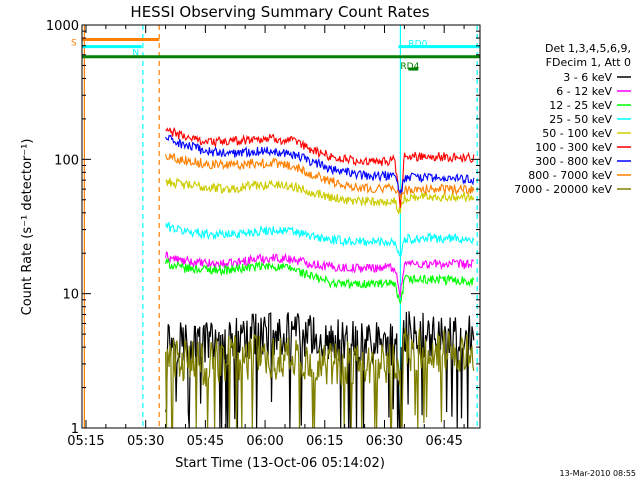 This screenshot has height=480, width=640. Describe the element at coordinates (409, 67) in the screenshot. I see `flag-label-rd4: RD4` at that location.